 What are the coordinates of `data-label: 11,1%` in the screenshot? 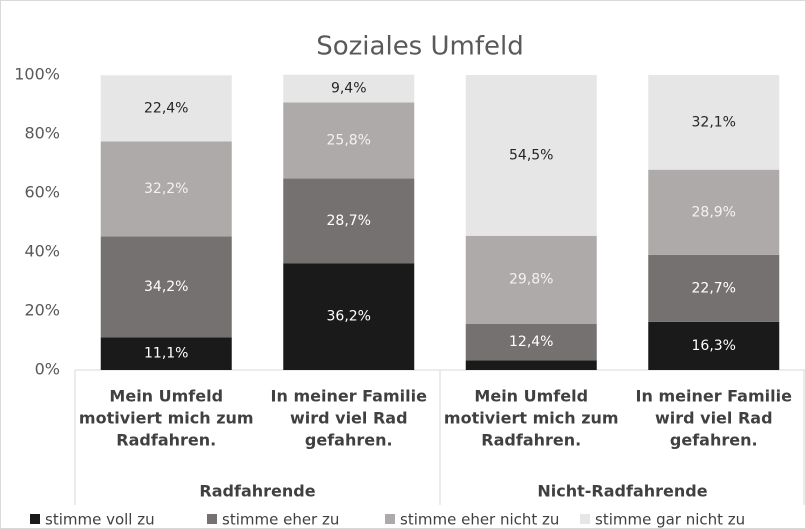 It's located at (166, 354).